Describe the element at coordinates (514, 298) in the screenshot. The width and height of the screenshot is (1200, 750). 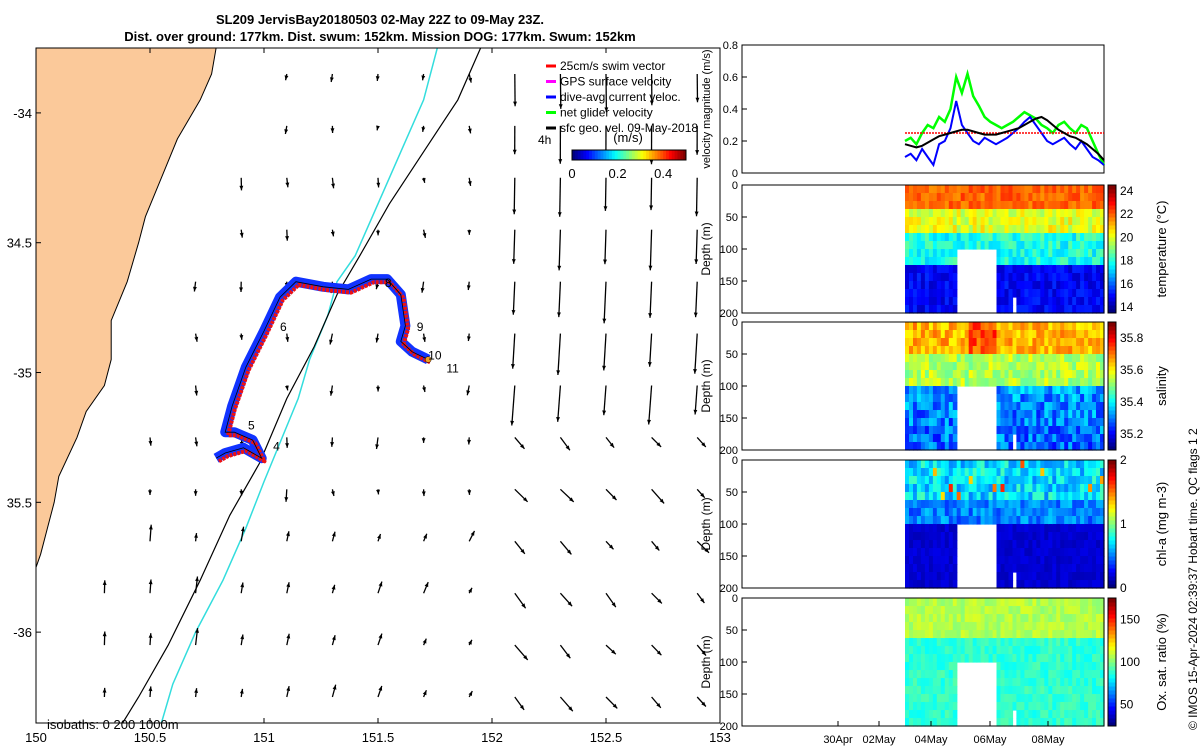
I see `velocity-arrow` at that location.